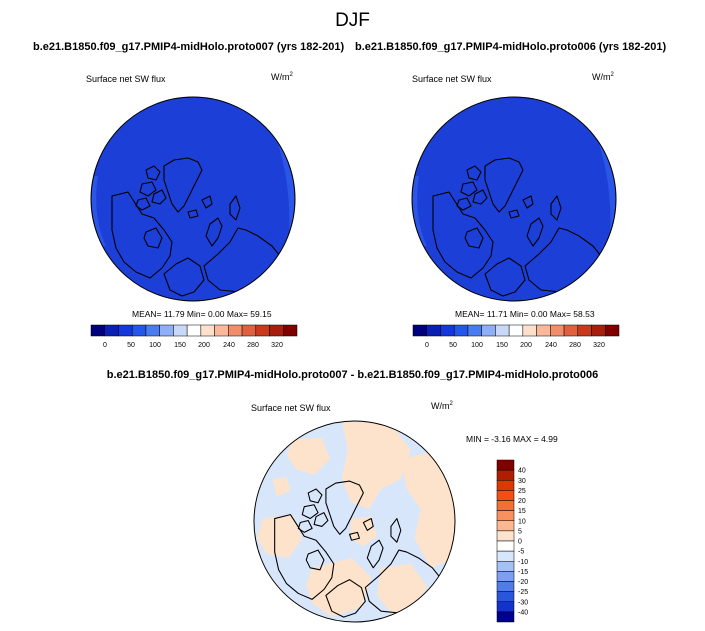 This screenshot has width=705, height=631. What do you see at coordinates (523, 582) in the screenshot?
I see `colorbar-tick-label: -20` at bounding box center [523, 582].